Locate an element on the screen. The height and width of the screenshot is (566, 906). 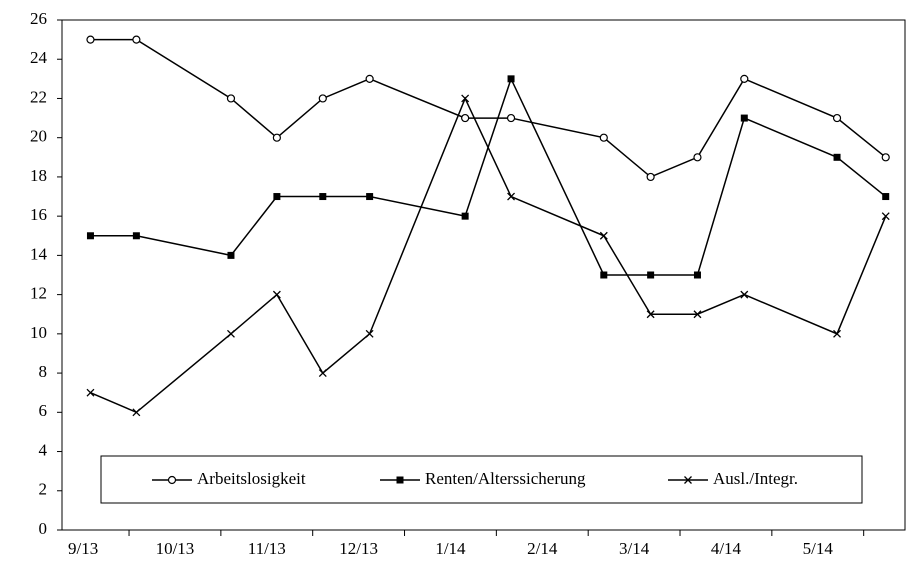
legend-box is located at coordinates (481, 479).